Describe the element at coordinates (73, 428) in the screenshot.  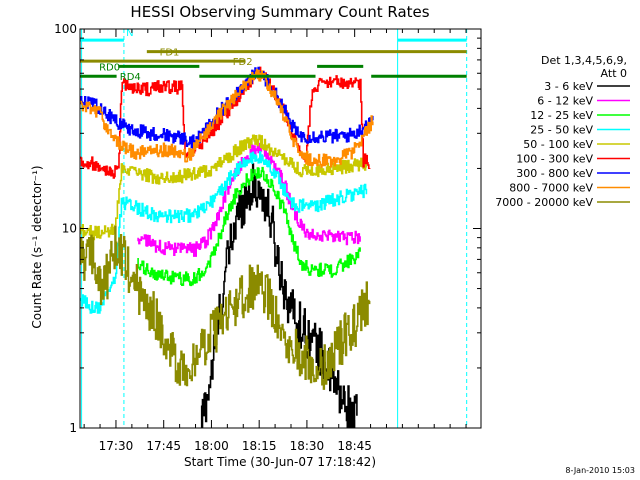
I see `y-tick-label-1: 1` at that location.